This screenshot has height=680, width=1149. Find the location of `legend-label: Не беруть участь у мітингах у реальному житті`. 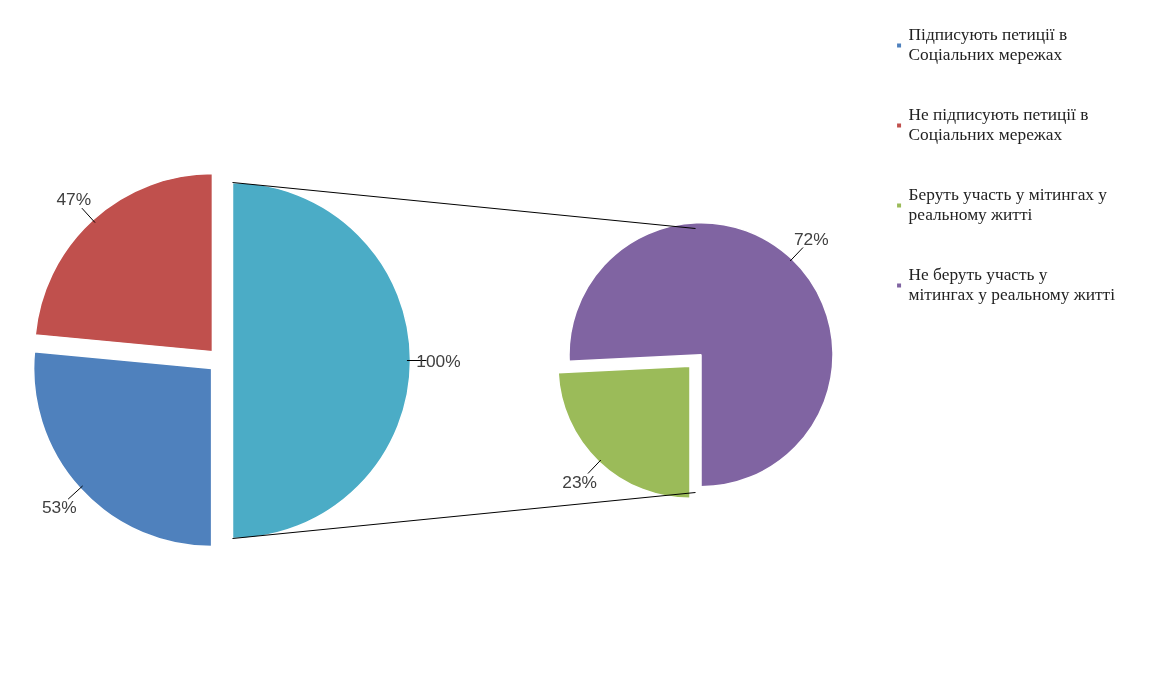

legend-label: Не беруть участь у мітингах у реальному житті is located at coordinates (1011, 285).